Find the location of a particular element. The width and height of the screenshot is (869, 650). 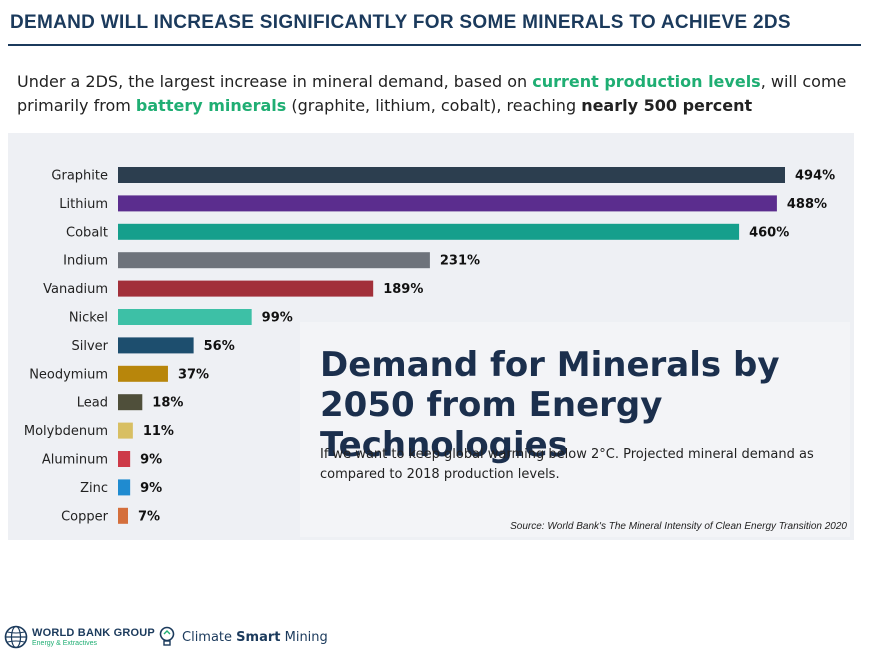

bar-molybdenum is located at coordinates (125, 430).